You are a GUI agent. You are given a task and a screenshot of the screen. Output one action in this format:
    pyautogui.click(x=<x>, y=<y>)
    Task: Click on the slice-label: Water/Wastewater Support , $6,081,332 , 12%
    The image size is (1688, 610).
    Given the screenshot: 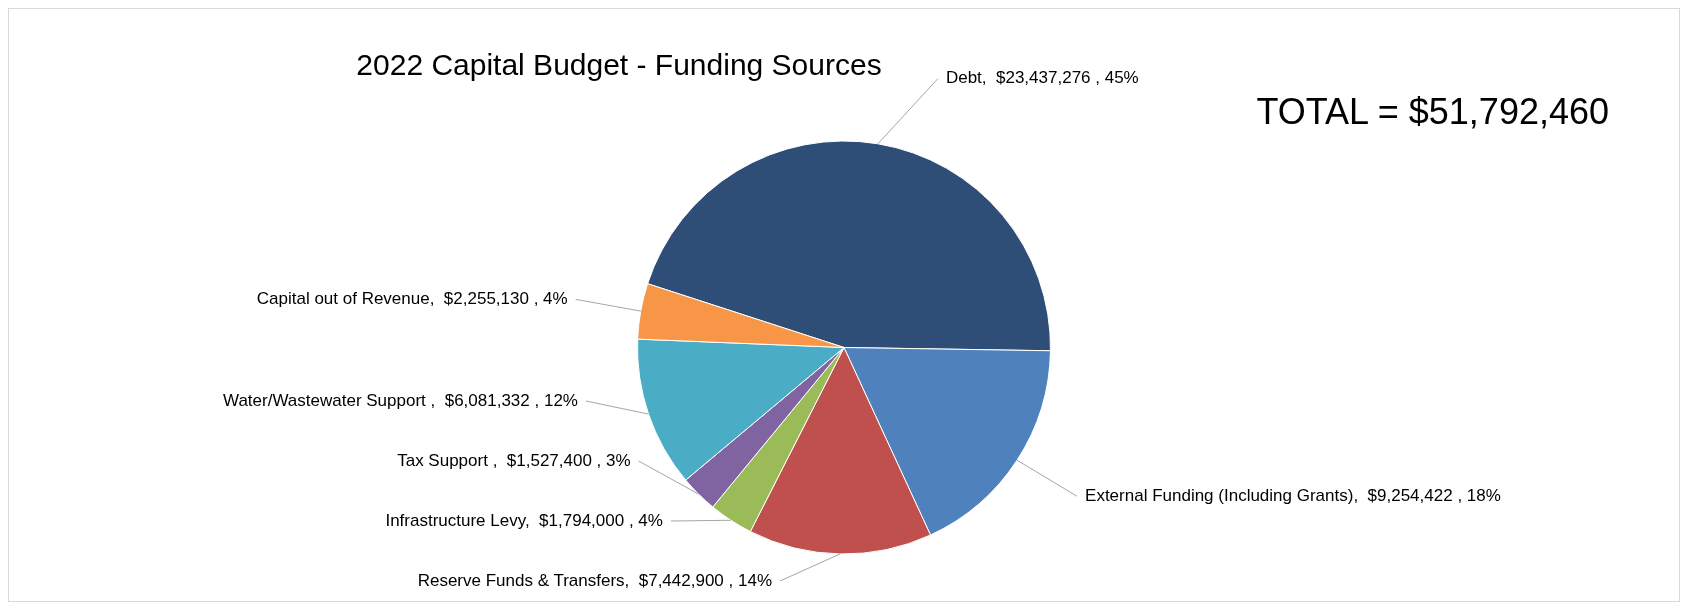 What is the action you would take?
    pyautogui.click(x=400, y=400)
    